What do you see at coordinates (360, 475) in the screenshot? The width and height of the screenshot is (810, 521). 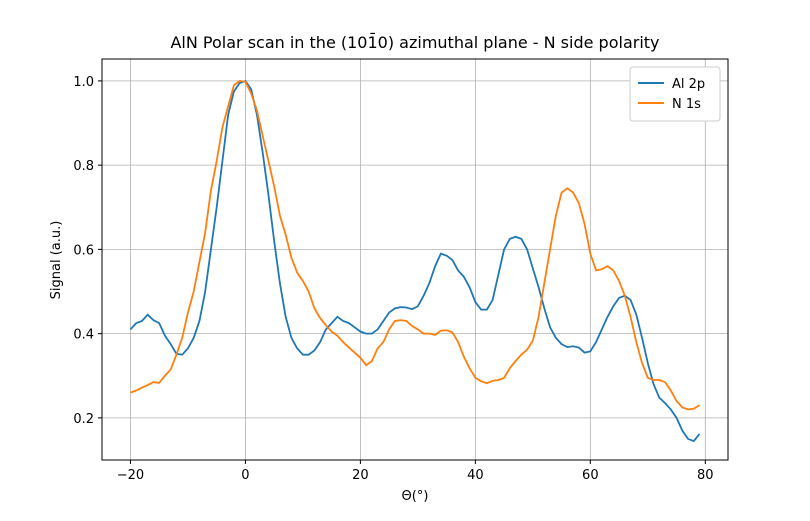 I see `x-tick-label: 20` at bounding box center [360, 475].